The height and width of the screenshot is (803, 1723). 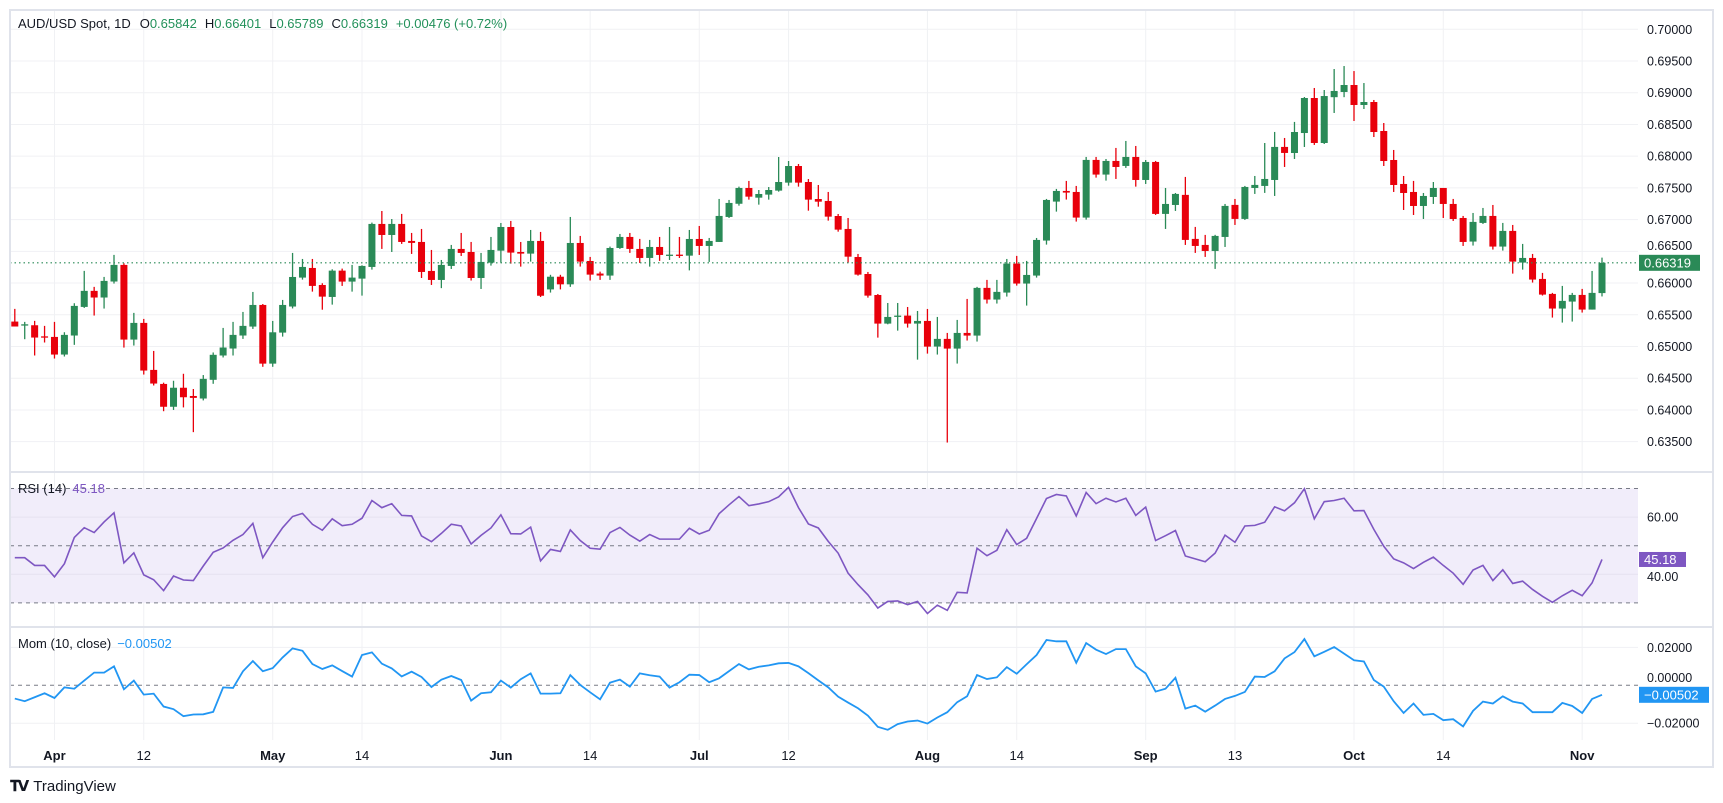 What do you see at coordinates (1669, 678) in the screenshot?
I see `mom-tick-label: 0.00000` at bounding box center [1669, 678].